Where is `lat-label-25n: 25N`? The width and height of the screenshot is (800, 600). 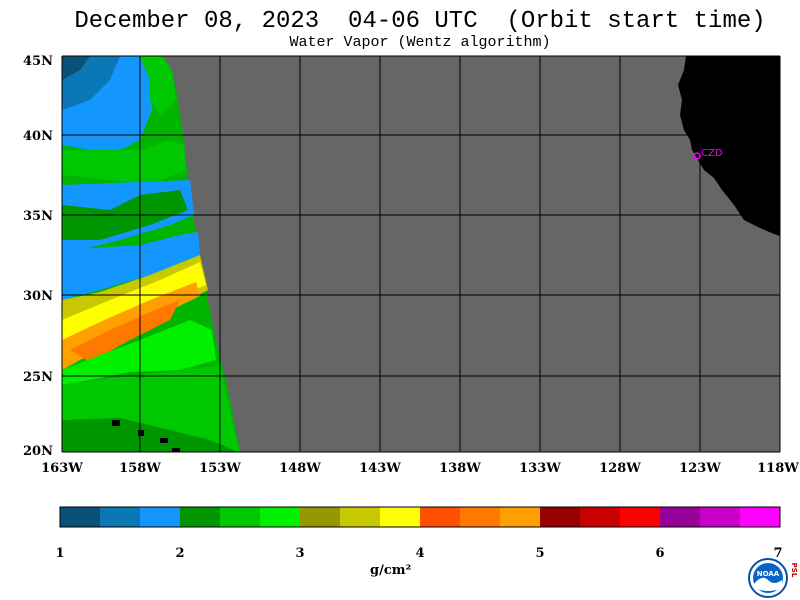
lat-label-25n: 25N is located at coordinates (38, 377).